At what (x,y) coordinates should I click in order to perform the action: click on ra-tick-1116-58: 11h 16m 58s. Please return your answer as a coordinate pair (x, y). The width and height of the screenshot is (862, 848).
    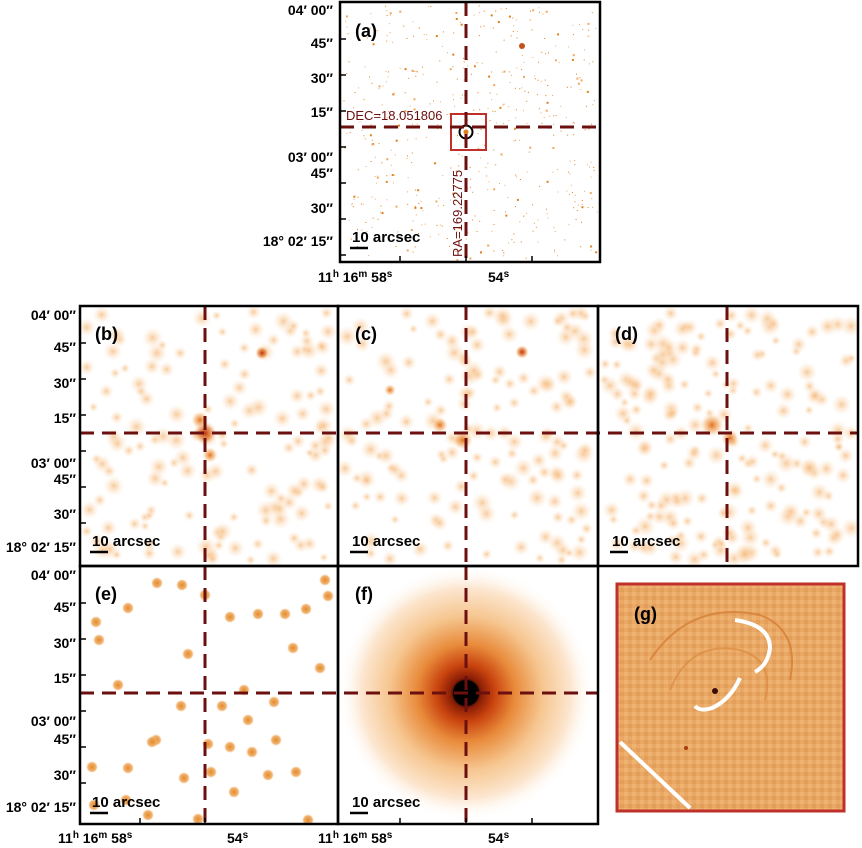
    Looking at the image, I should click on (355, 277).